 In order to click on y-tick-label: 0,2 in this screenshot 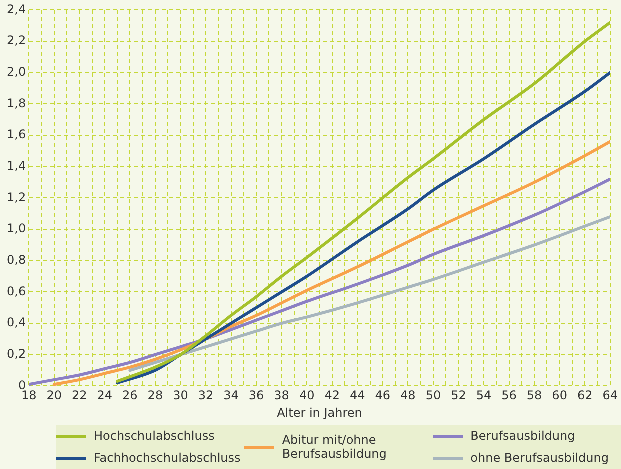, I will do `click(16, 353)`.